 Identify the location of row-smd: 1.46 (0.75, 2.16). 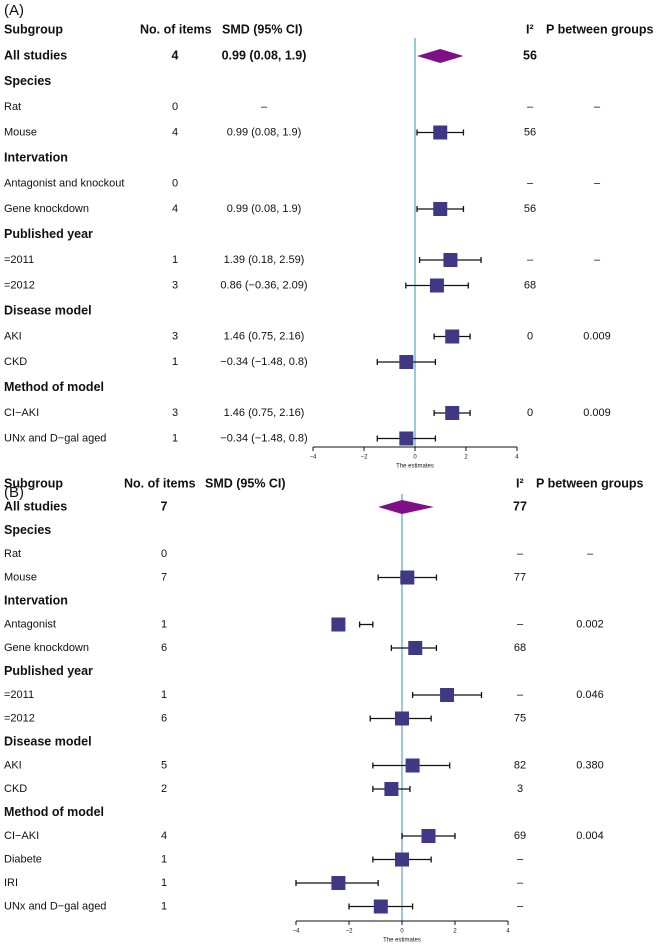
(264, 413).